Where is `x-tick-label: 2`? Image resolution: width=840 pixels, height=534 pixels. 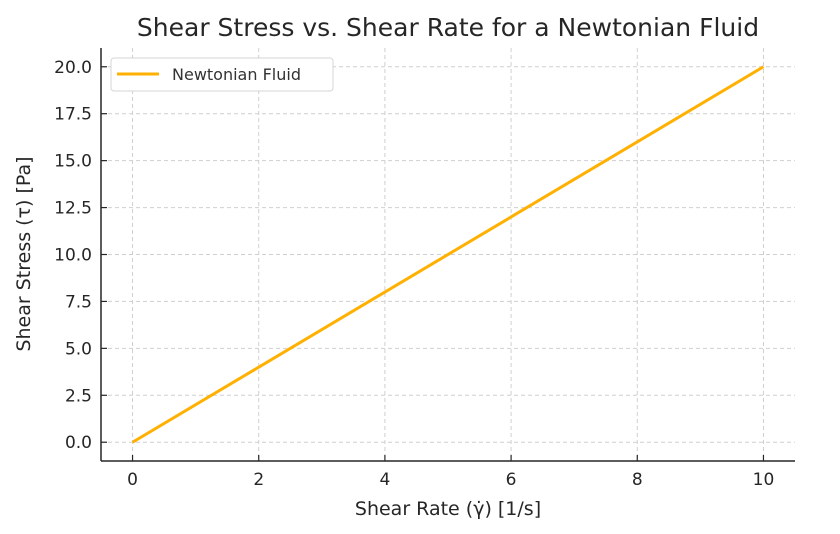 x-tick-label: 2 is located at coordinates (258, 480).